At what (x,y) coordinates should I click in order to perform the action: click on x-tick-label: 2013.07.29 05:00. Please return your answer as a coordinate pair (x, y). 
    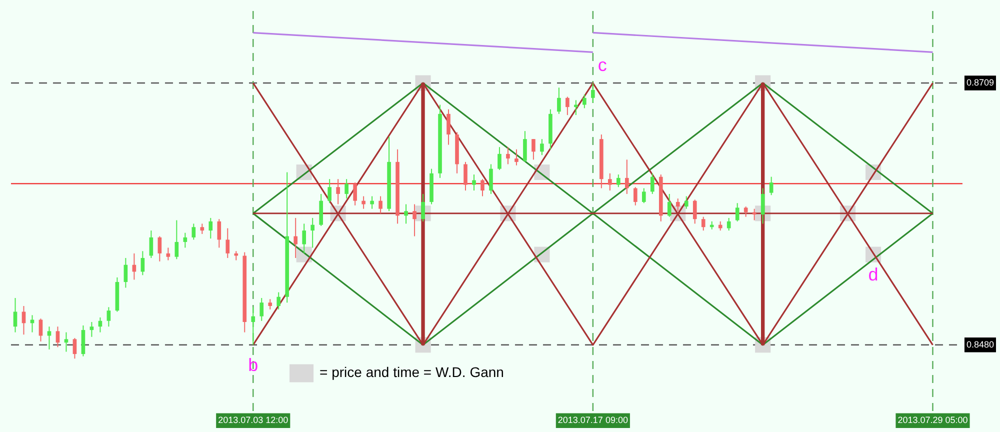
    Looking at the image, I should click on (933, 420).